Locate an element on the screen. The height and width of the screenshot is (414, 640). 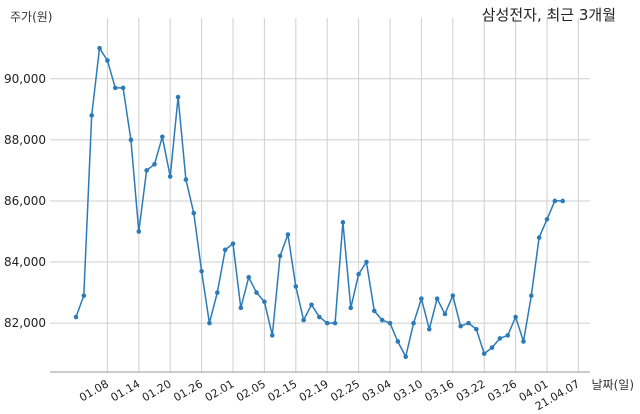
y-axis: 82,000 84,000 86,000 88,000 90,000 is located at coordinates (25, 201).